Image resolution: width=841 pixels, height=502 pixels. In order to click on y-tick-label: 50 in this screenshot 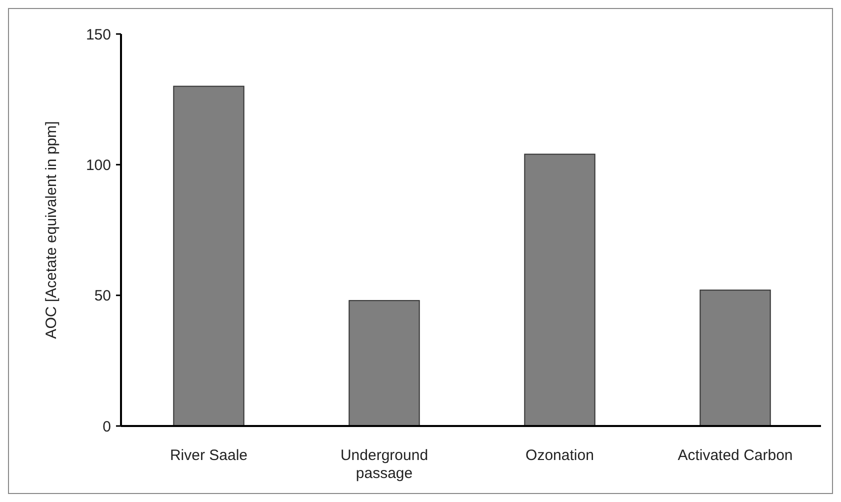, I will do `click(102, 296)`.